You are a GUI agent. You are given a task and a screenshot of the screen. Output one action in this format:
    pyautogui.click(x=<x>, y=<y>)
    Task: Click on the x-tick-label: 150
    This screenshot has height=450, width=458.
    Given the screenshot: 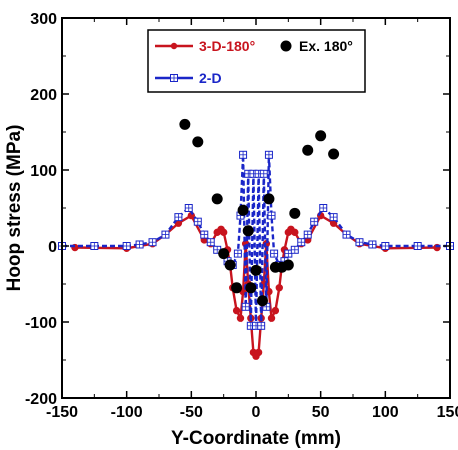 What is the action you would take?
    pyautogui.click(x=447, y=412)
    